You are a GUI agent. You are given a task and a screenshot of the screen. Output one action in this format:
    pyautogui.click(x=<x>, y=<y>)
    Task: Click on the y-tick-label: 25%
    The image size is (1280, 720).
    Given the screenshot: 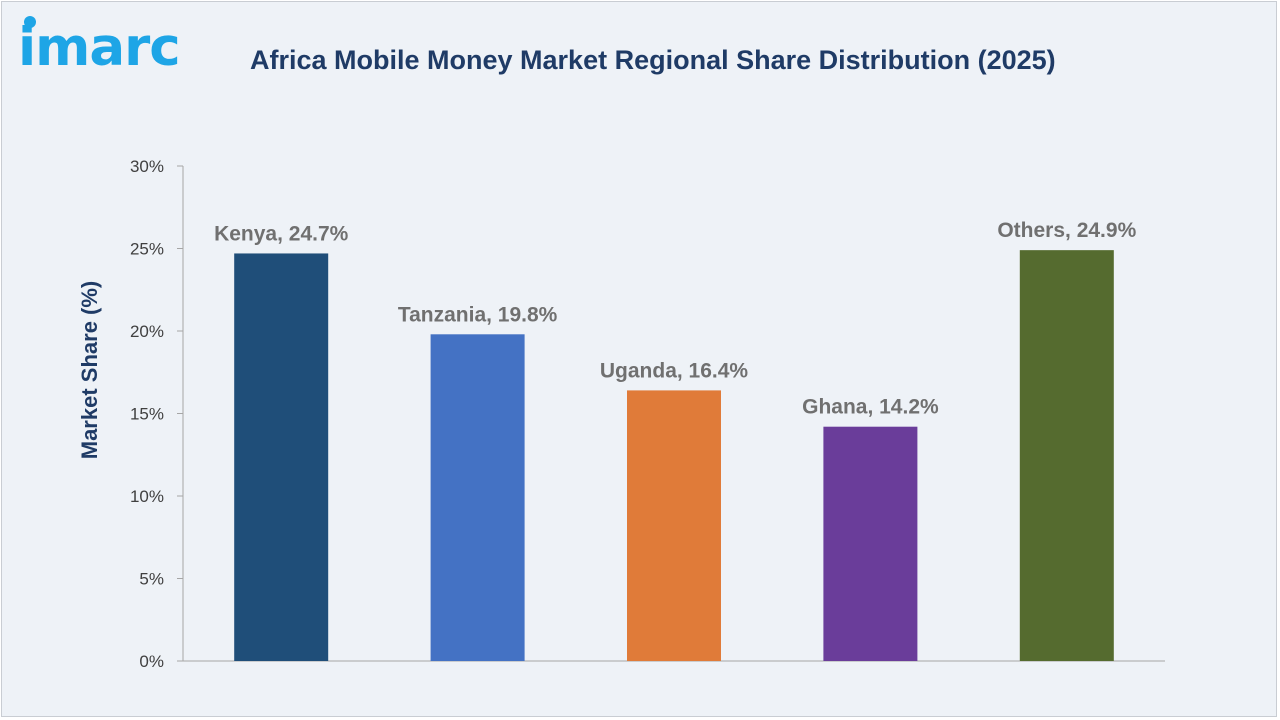 What is the action you would take?
    pyautogui.click(x=147, y=249)
    